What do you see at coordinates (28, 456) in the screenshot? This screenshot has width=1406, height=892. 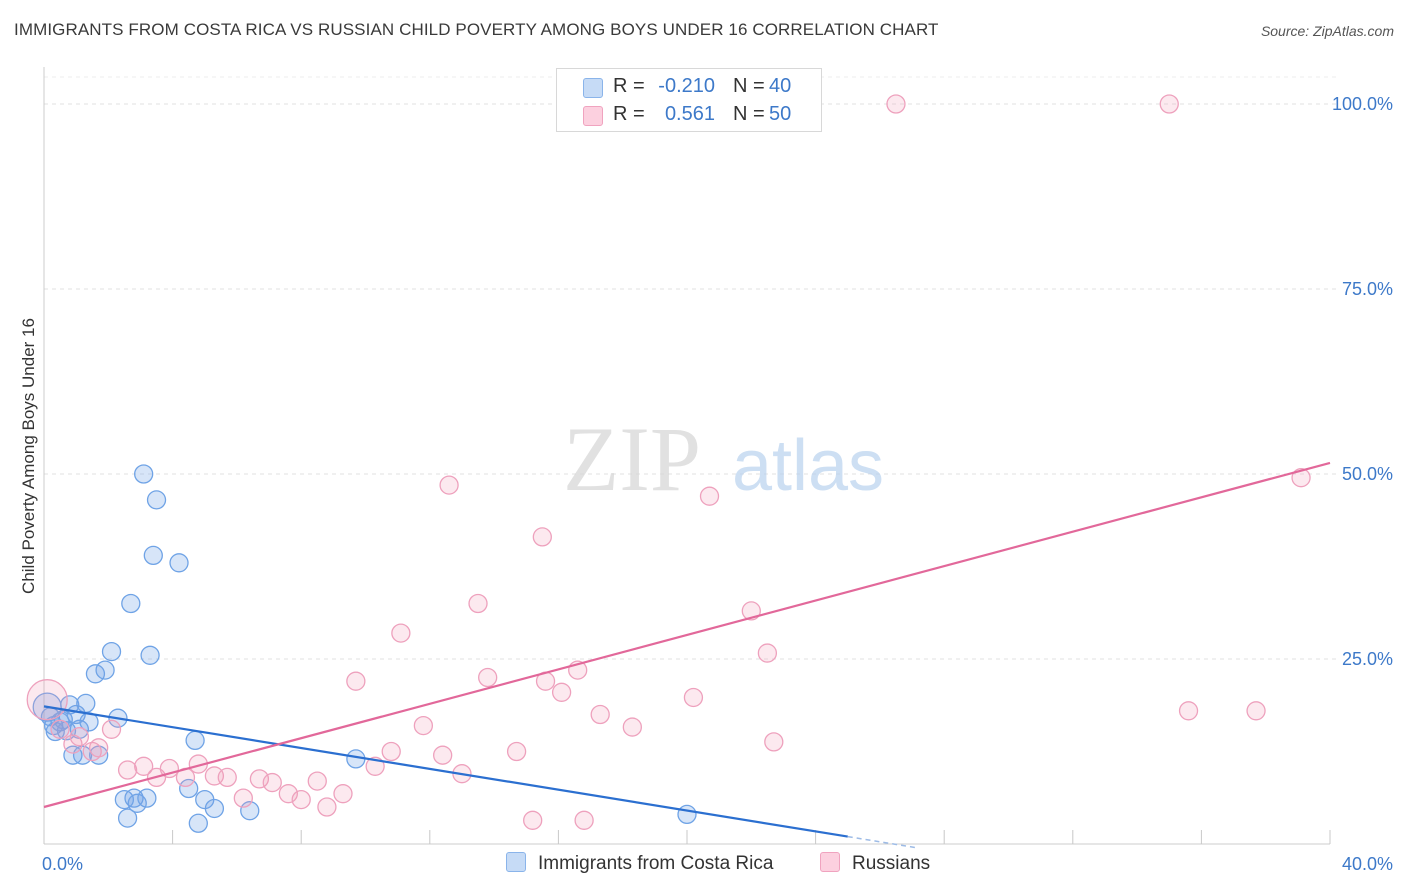 I see `y-axis-label: Child Poverty Among Boys Under 16` at bounding box center [28, 456].